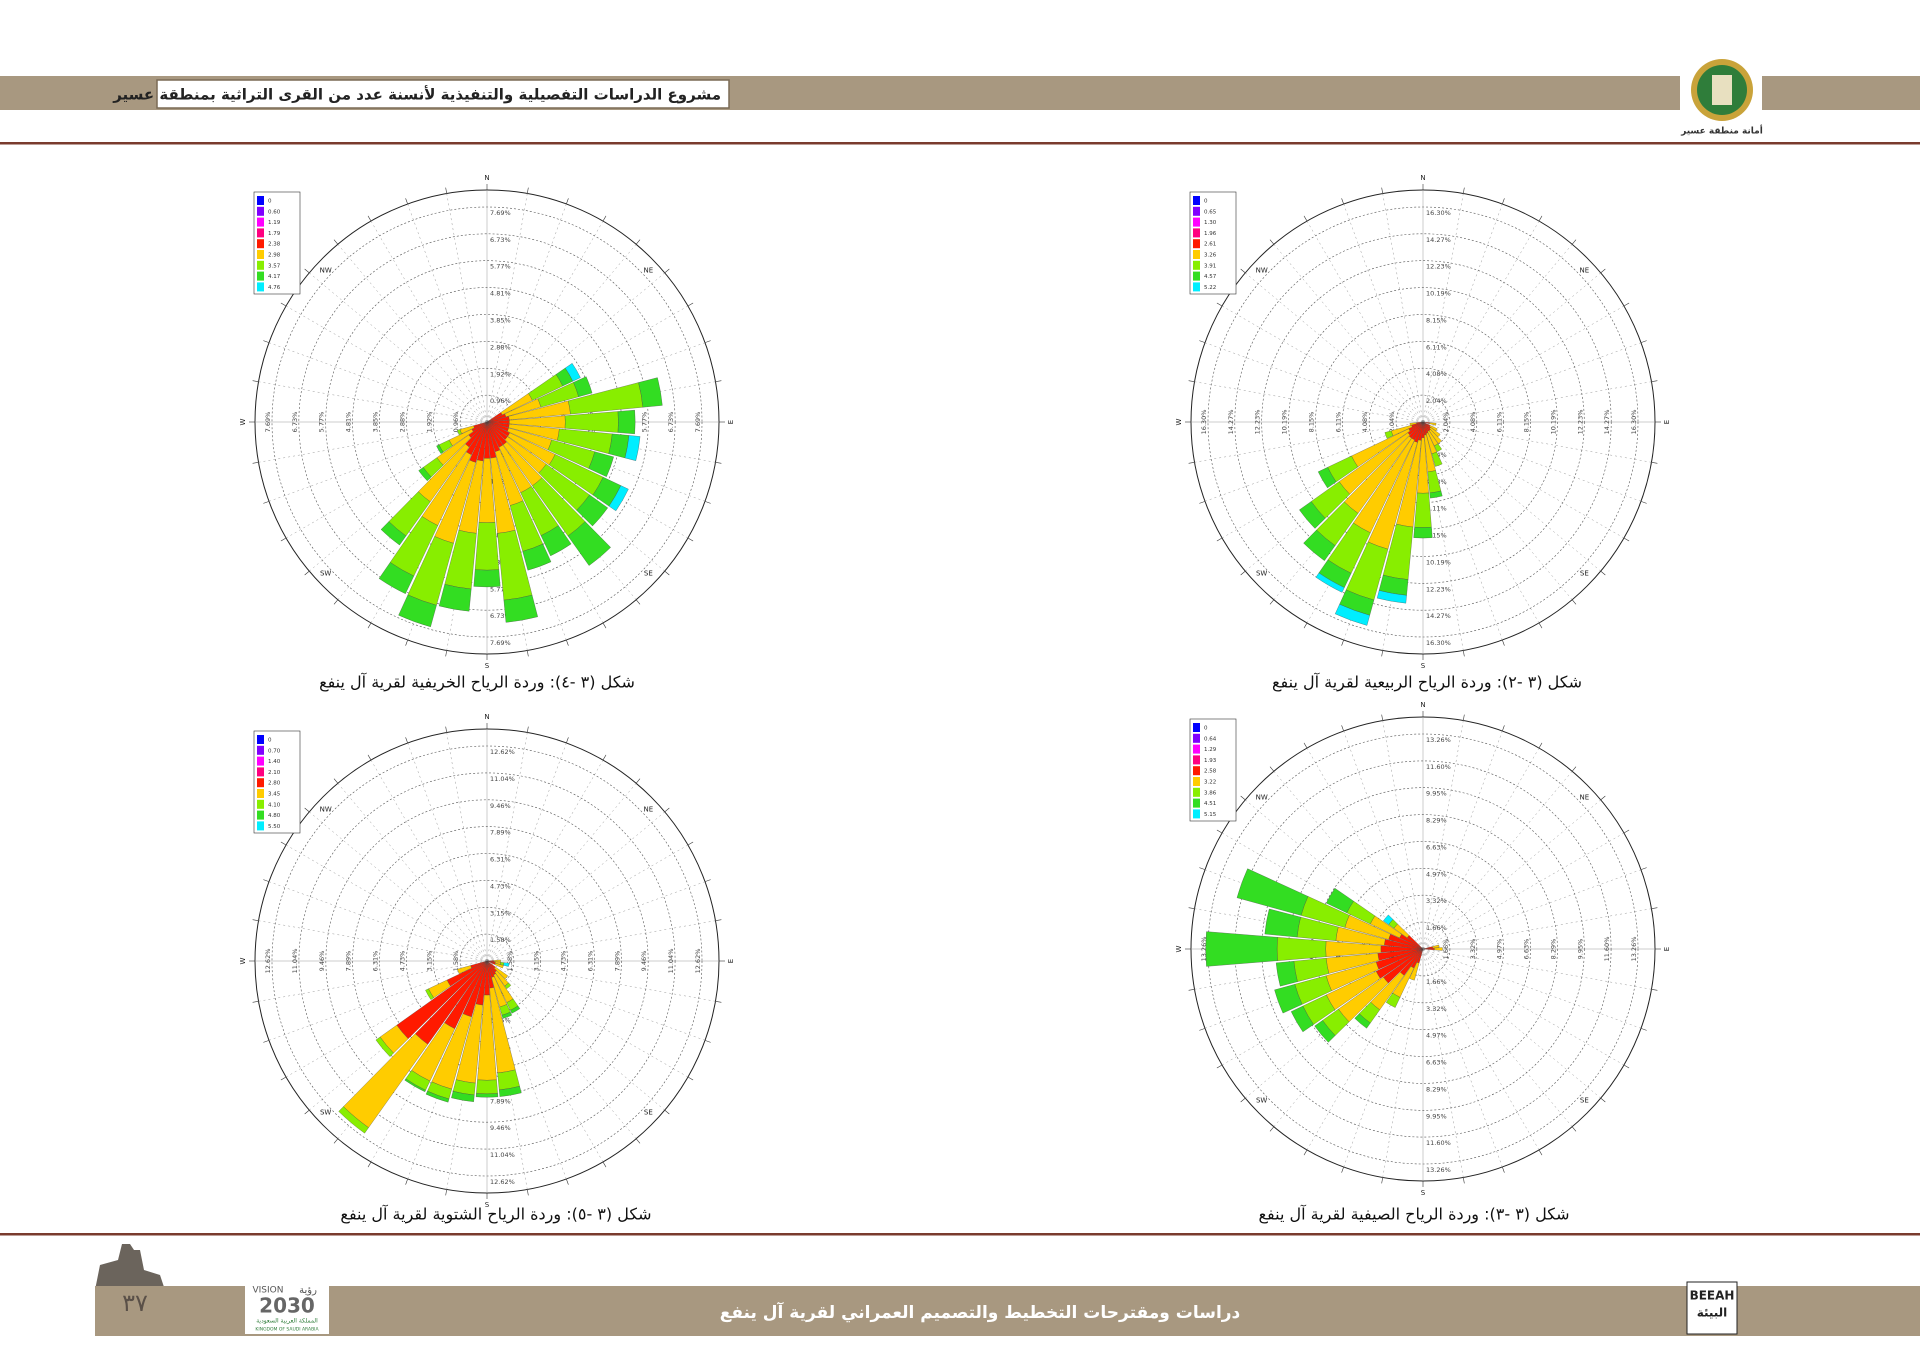 The image size is (1920, 1358). Describe the element at coordinates (1436, 536) in the screenshot. I see `ring-label: 8.15%` at that location.